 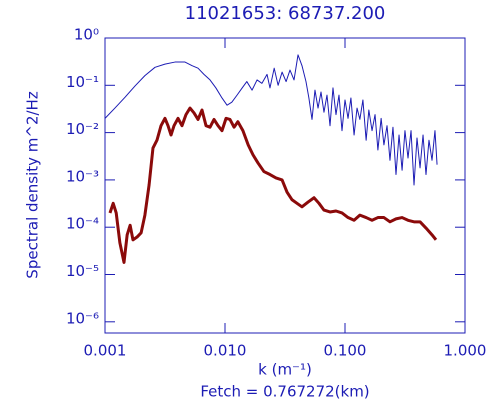 What do you see at coordinates (33, 185) in the screenshot?
I see `y-axis-label: Spectral density m^2/Hz` at bounding box center [33, 185].